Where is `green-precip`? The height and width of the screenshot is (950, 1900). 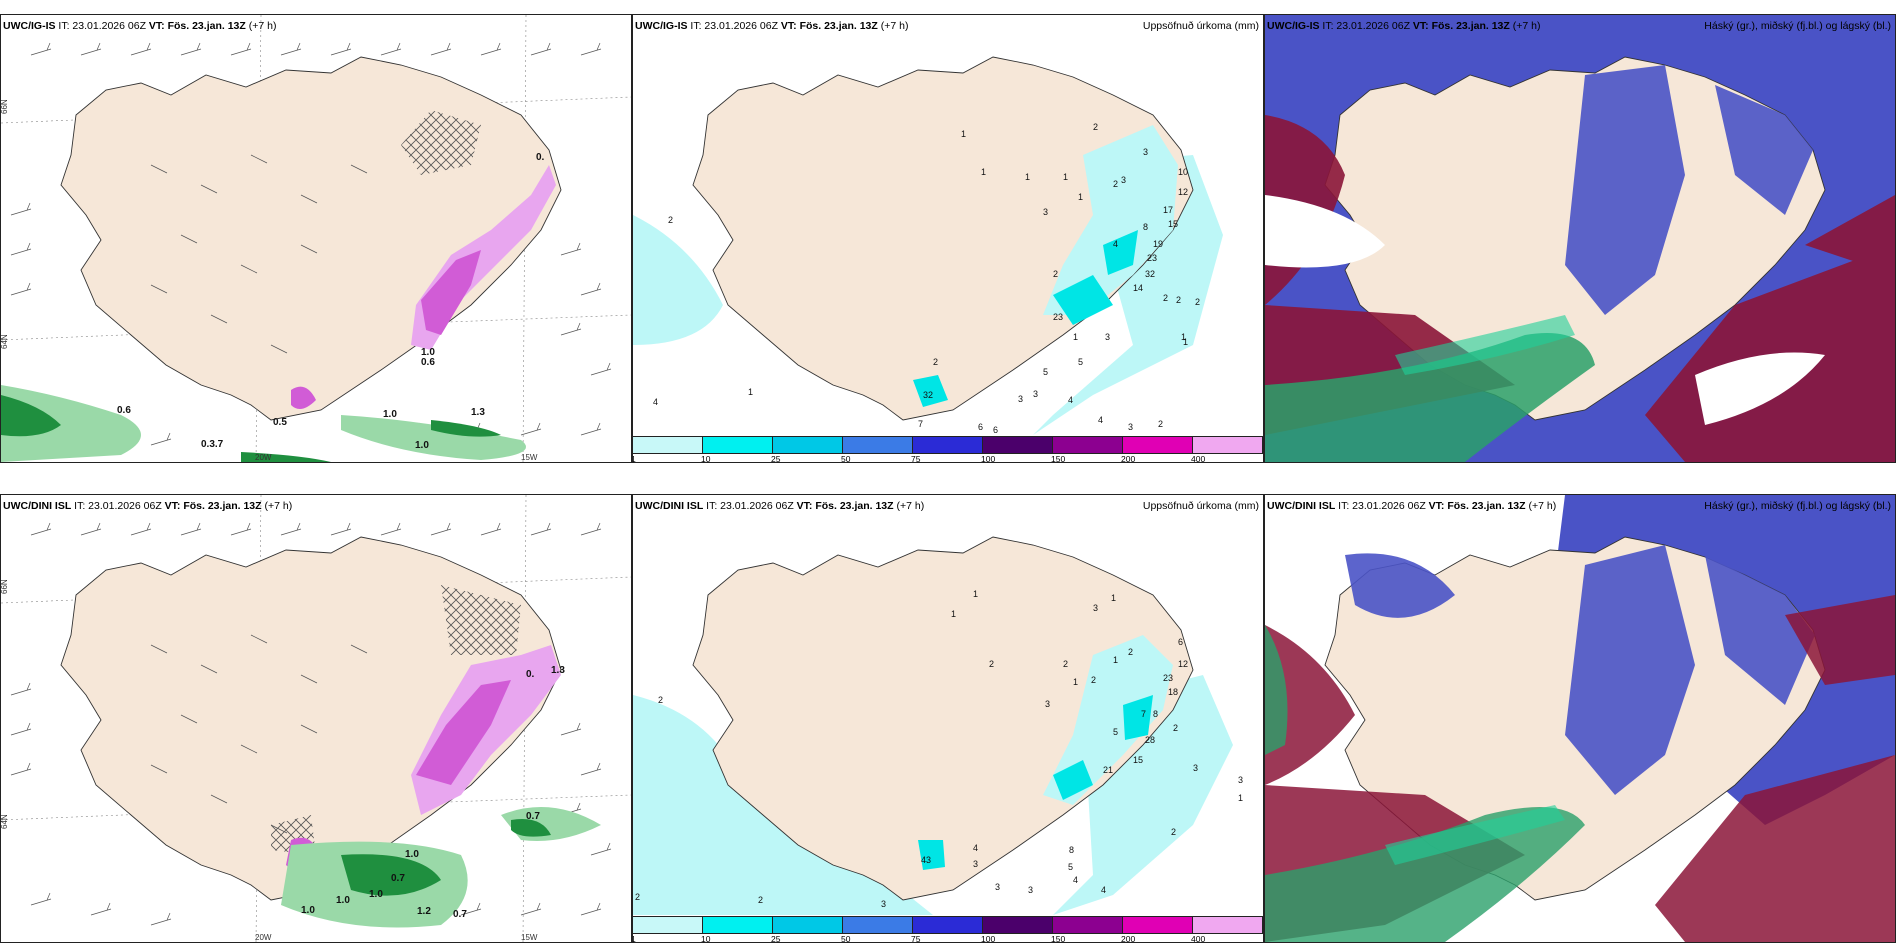
green-precip is located at coordinates (263, 423).